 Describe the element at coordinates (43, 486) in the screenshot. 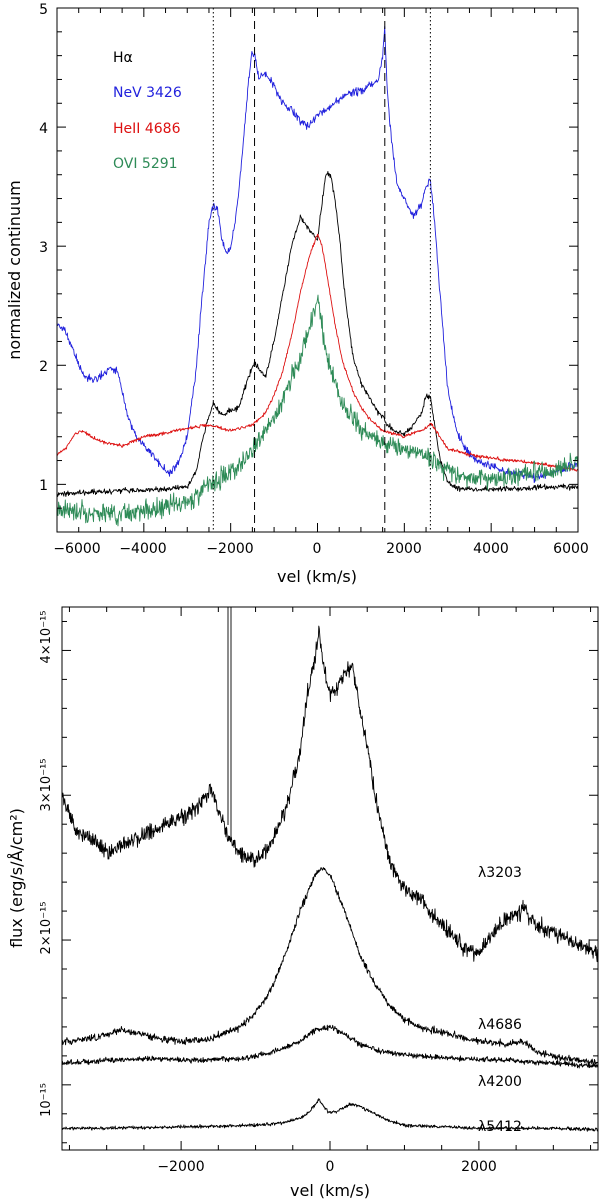

I see `top-y-tick-label: 1` at that location.